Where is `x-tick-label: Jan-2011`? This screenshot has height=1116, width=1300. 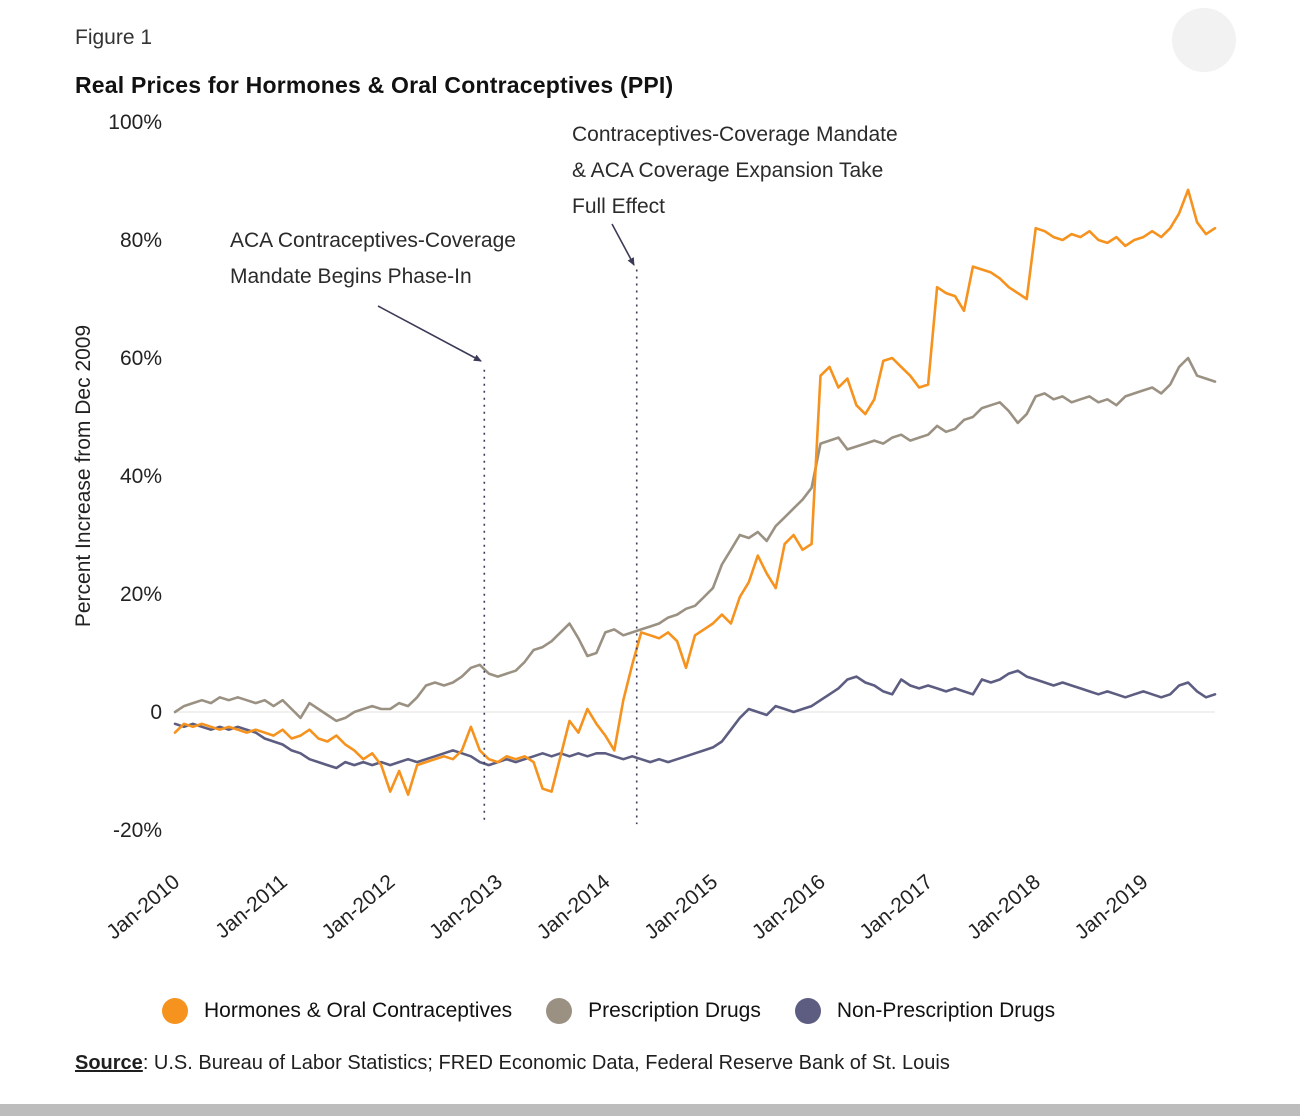
x-tick-label: Jan-2011 is located at coordinates (251, 906).